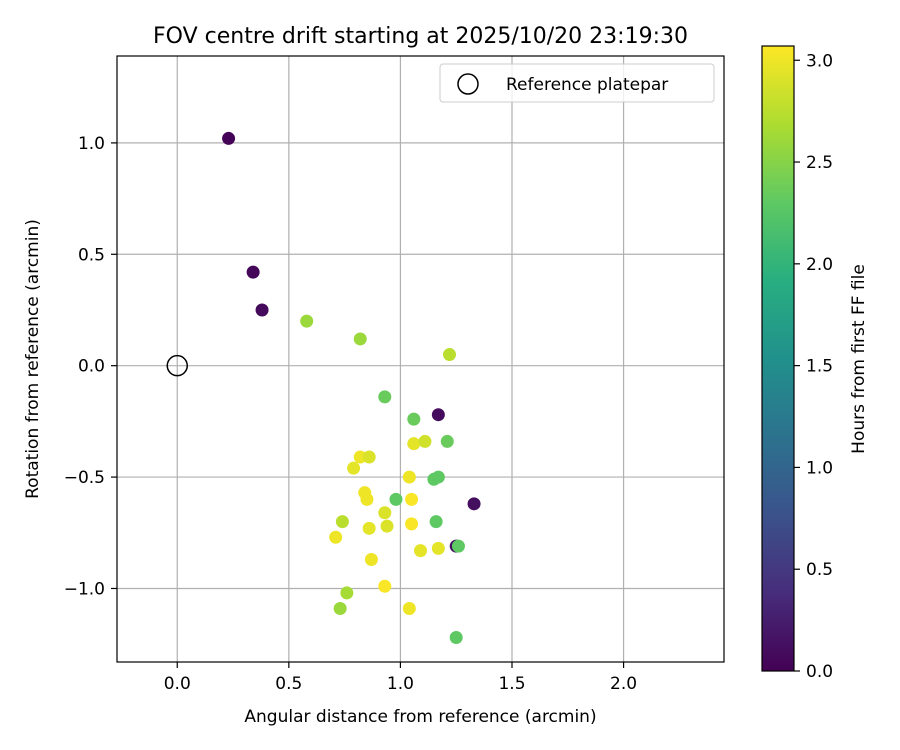 The image size is (900, 750). I want to click on y-tick-label: 0.0, so click(91, 367).